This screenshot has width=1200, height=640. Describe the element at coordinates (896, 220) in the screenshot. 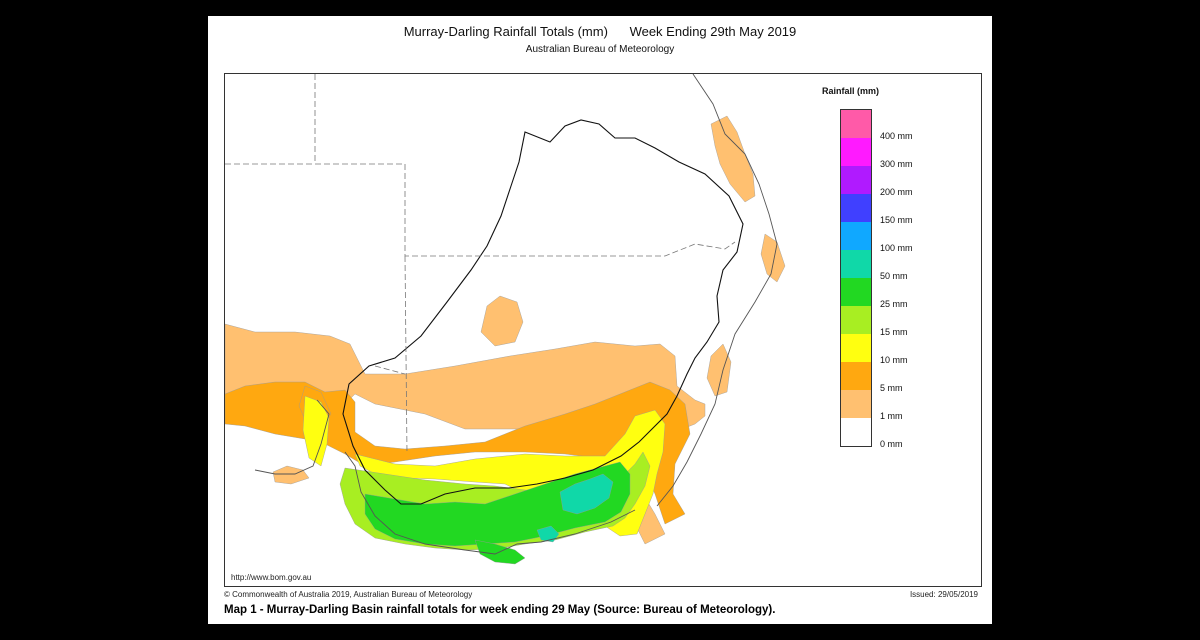

I see `legend-label: 150 mm` at that location.